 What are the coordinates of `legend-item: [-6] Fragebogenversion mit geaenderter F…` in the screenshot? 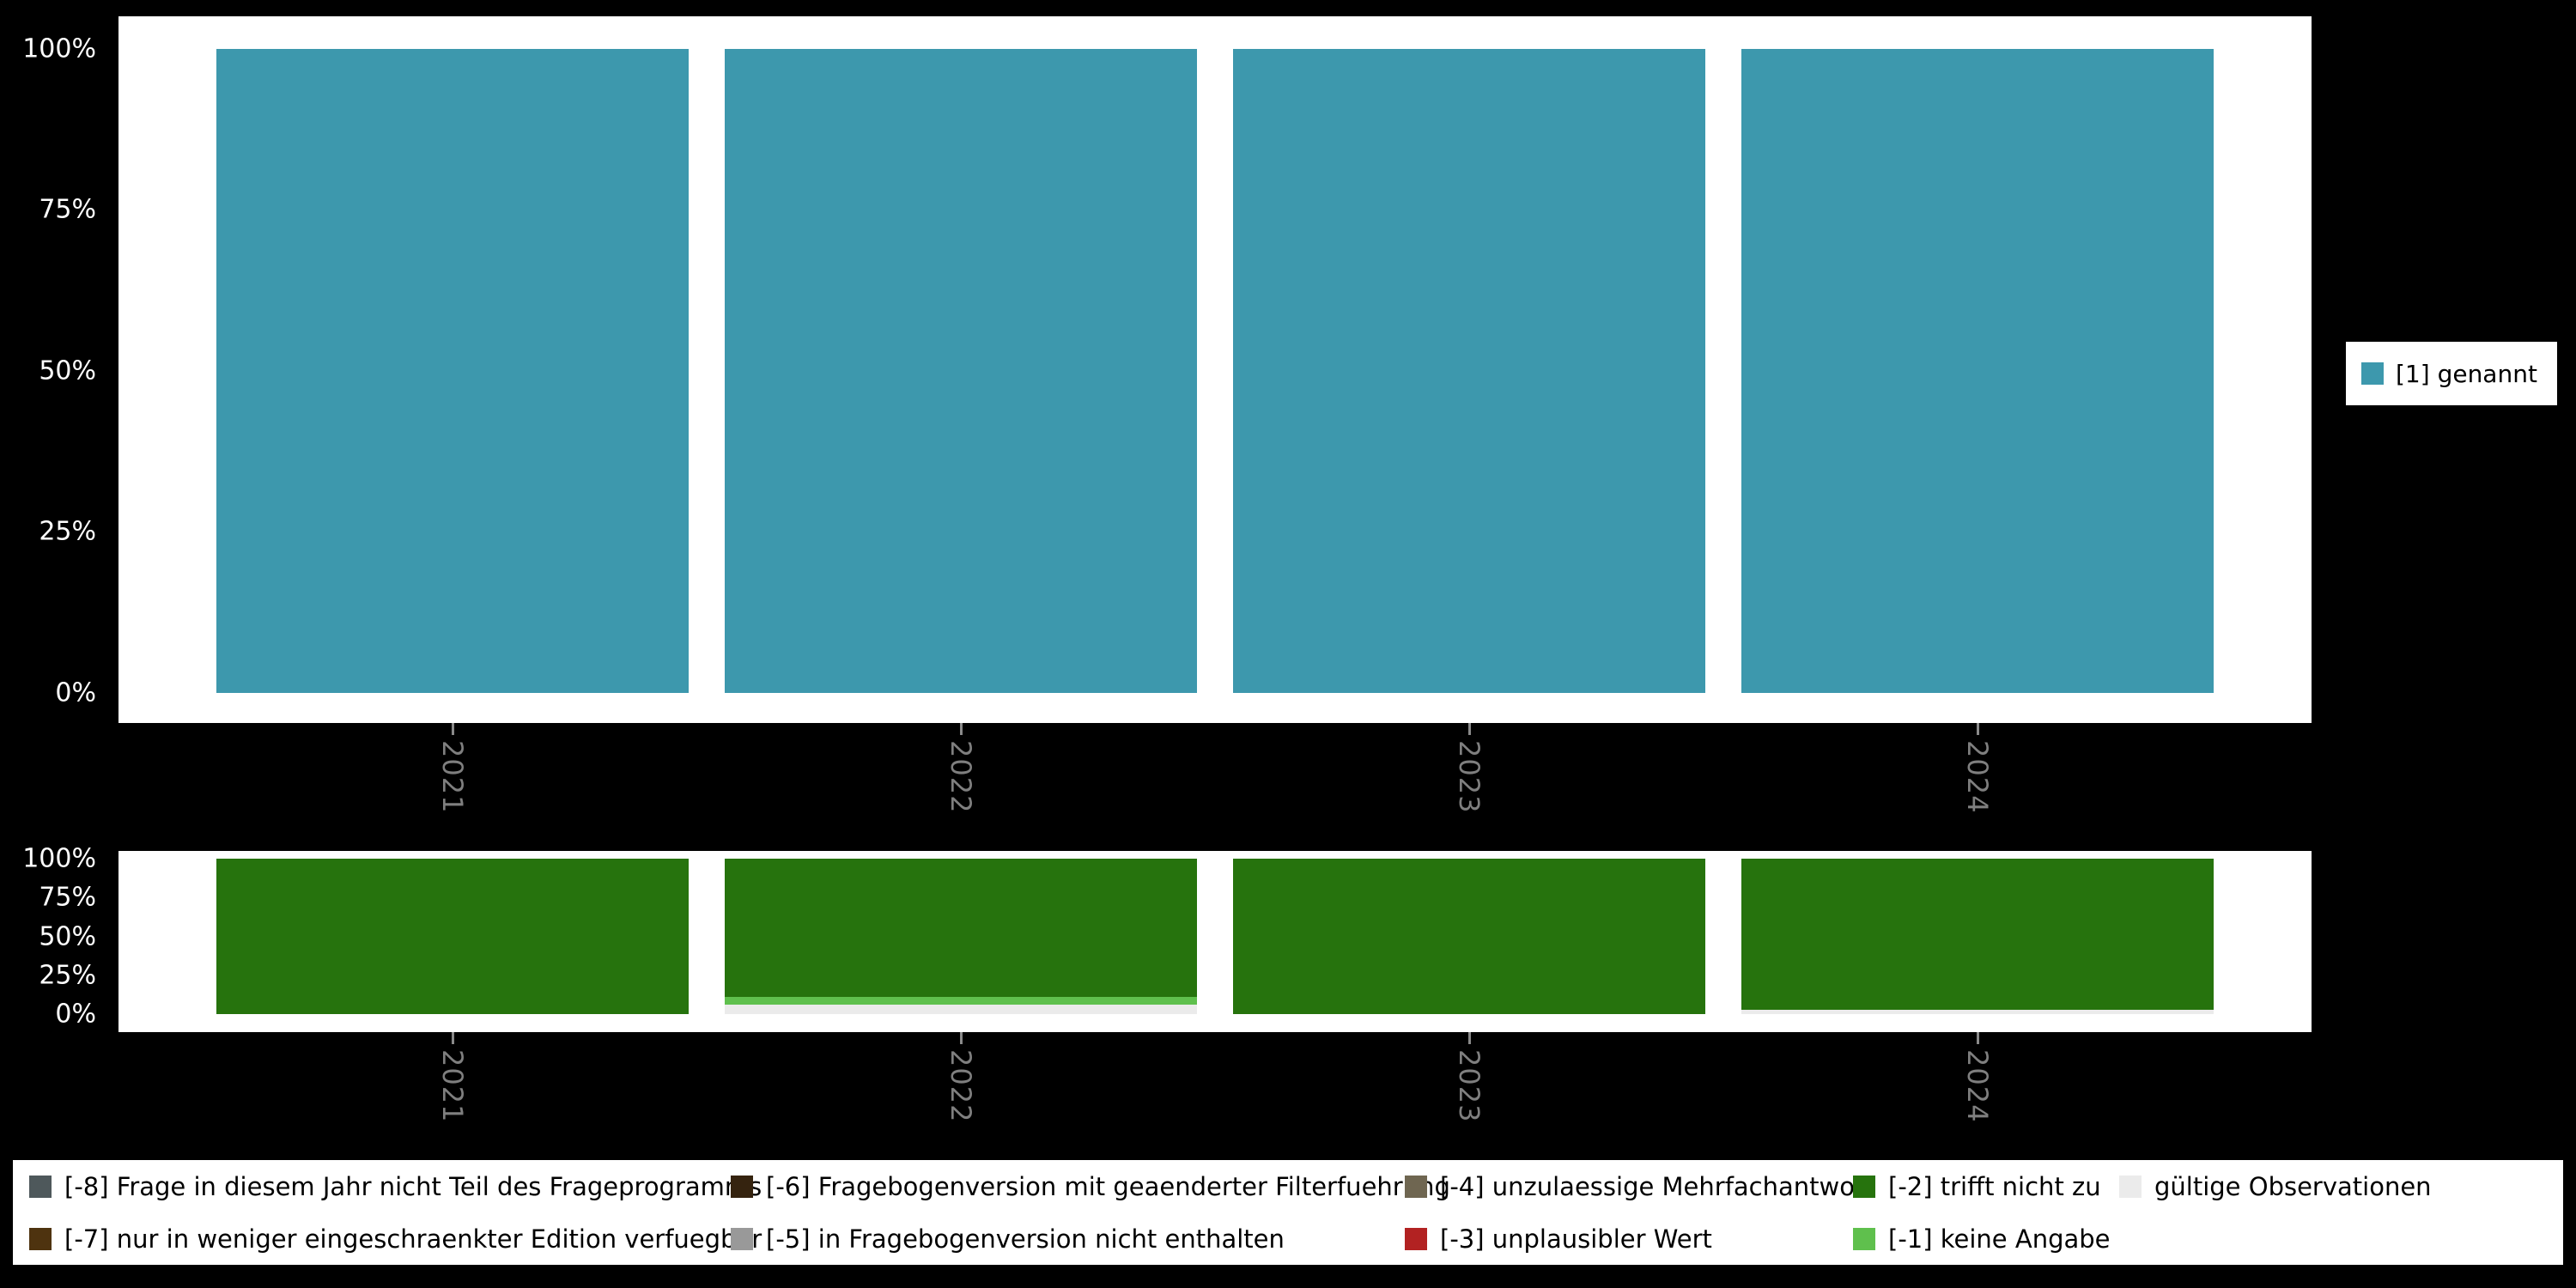 It's located at (1090, 1186).